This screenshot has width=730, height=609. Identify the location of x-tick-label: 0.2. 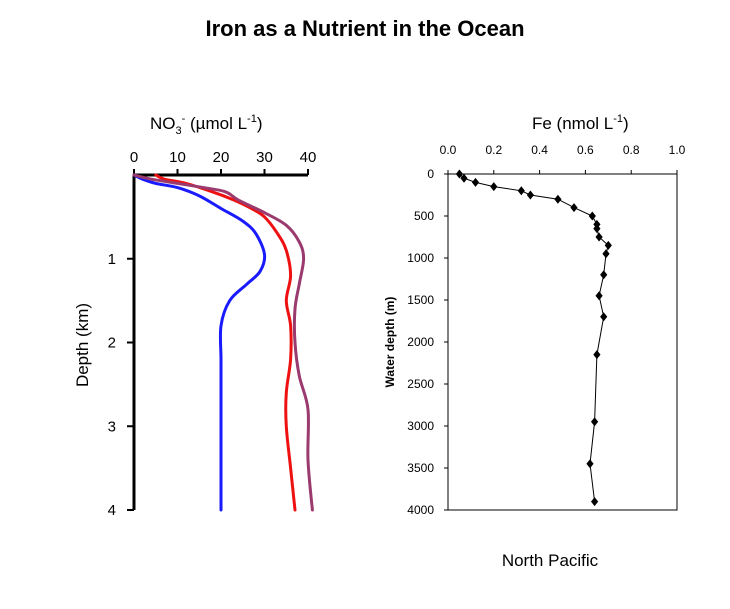
(493, 150).